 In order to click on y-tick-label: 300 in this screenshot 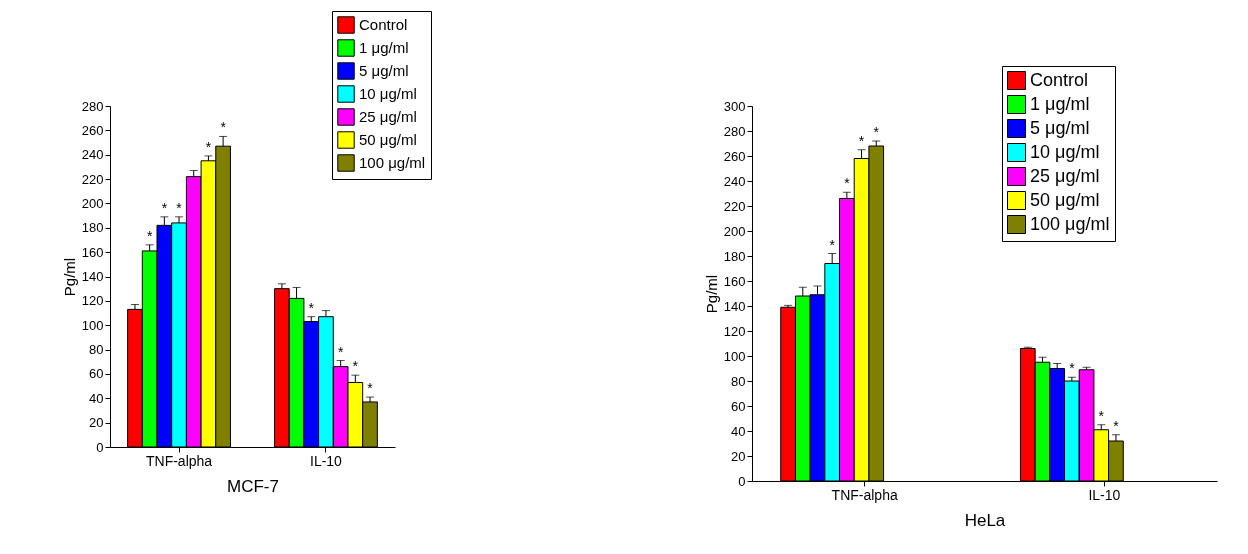, I will do `click(734, 106)`.